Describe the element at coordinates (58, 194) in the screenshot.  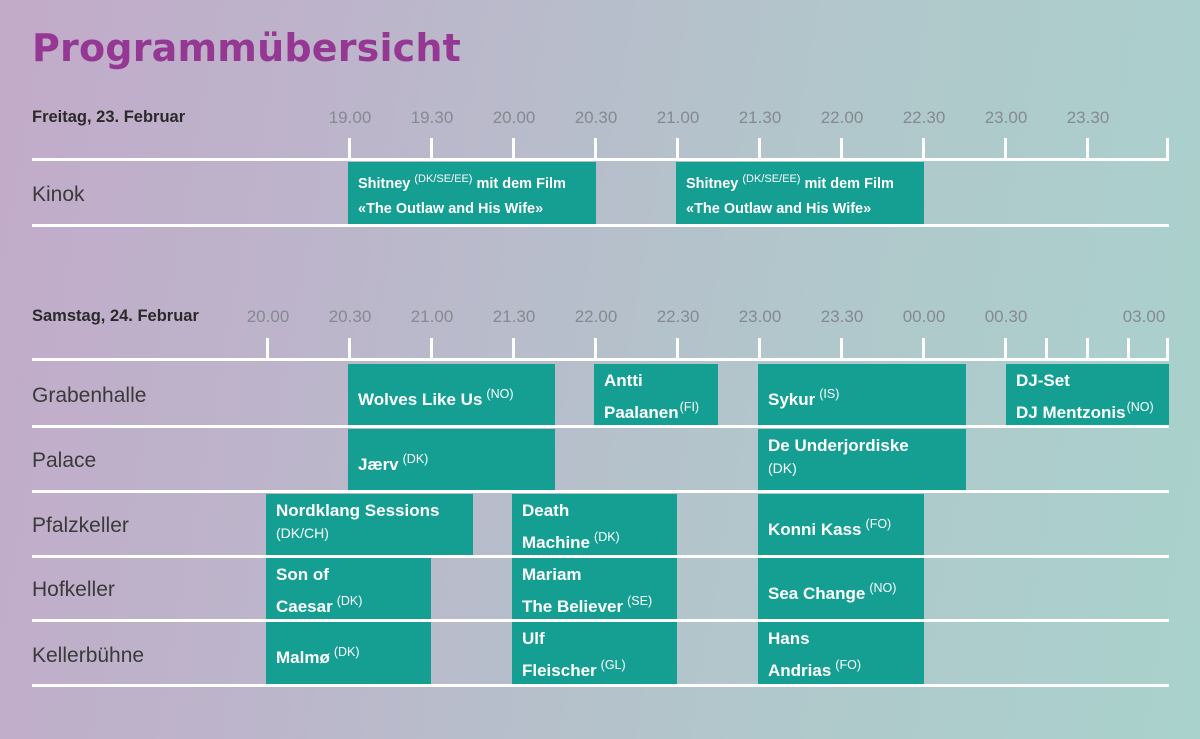
I see `venue-kinok: Kinok` at that location.